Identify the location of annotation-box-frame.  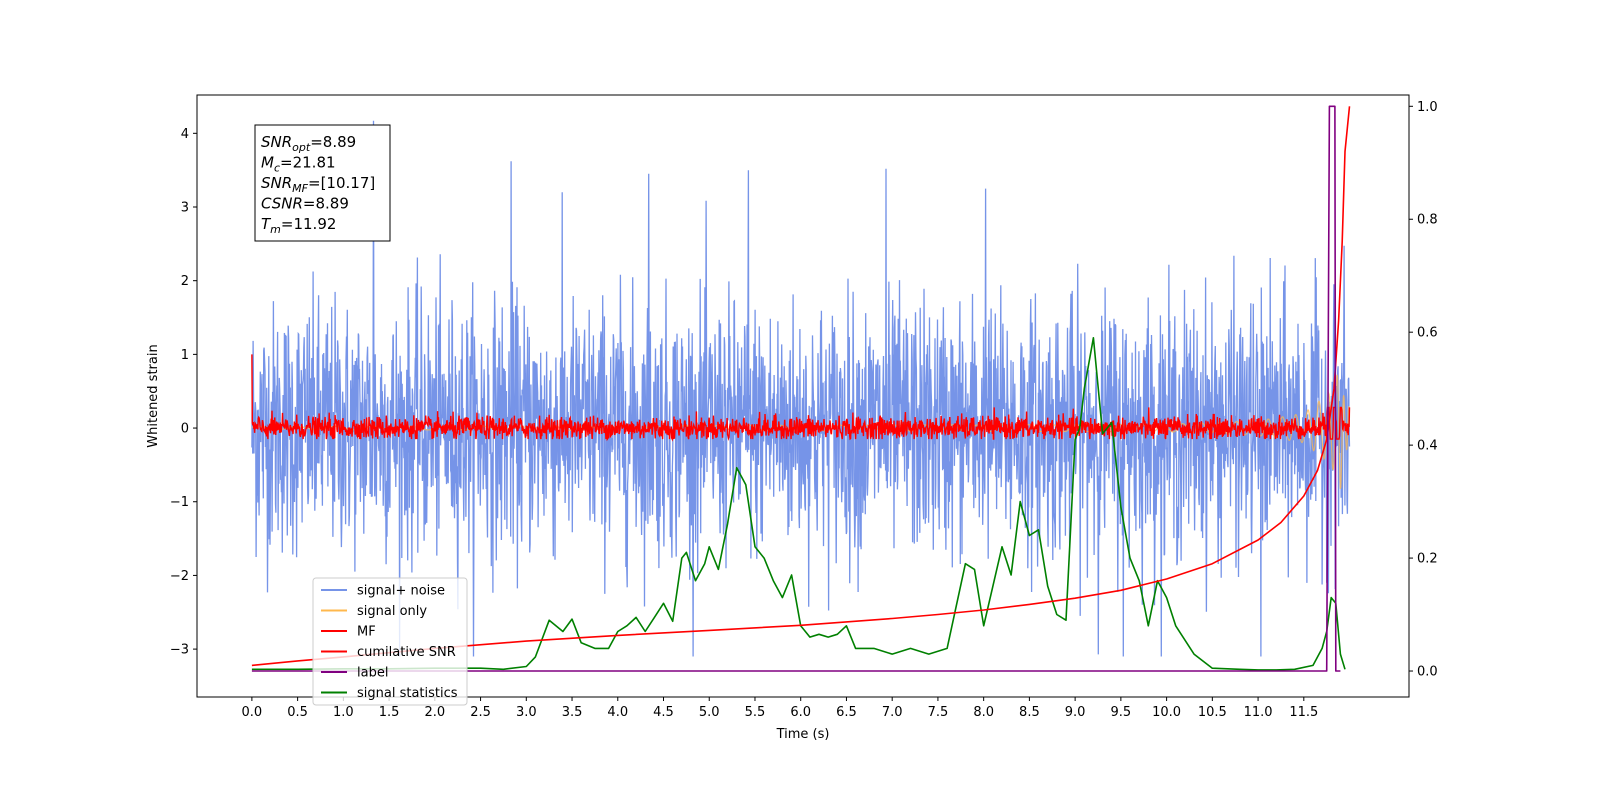
(322, 183).